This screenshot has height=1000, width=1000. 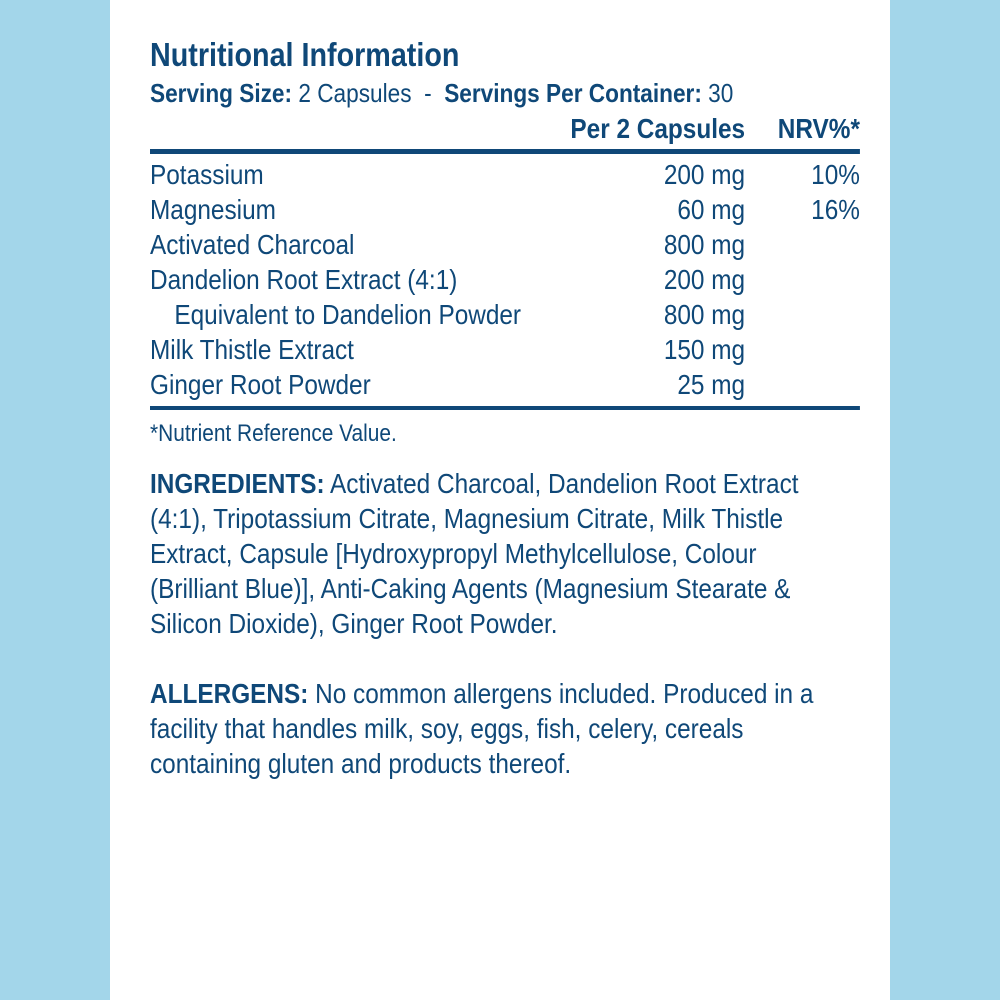 What do you see at coordinates (717, 93) in the screenshot?
I see `servings-per-container-value: 30` at bounding box center [717, 93].